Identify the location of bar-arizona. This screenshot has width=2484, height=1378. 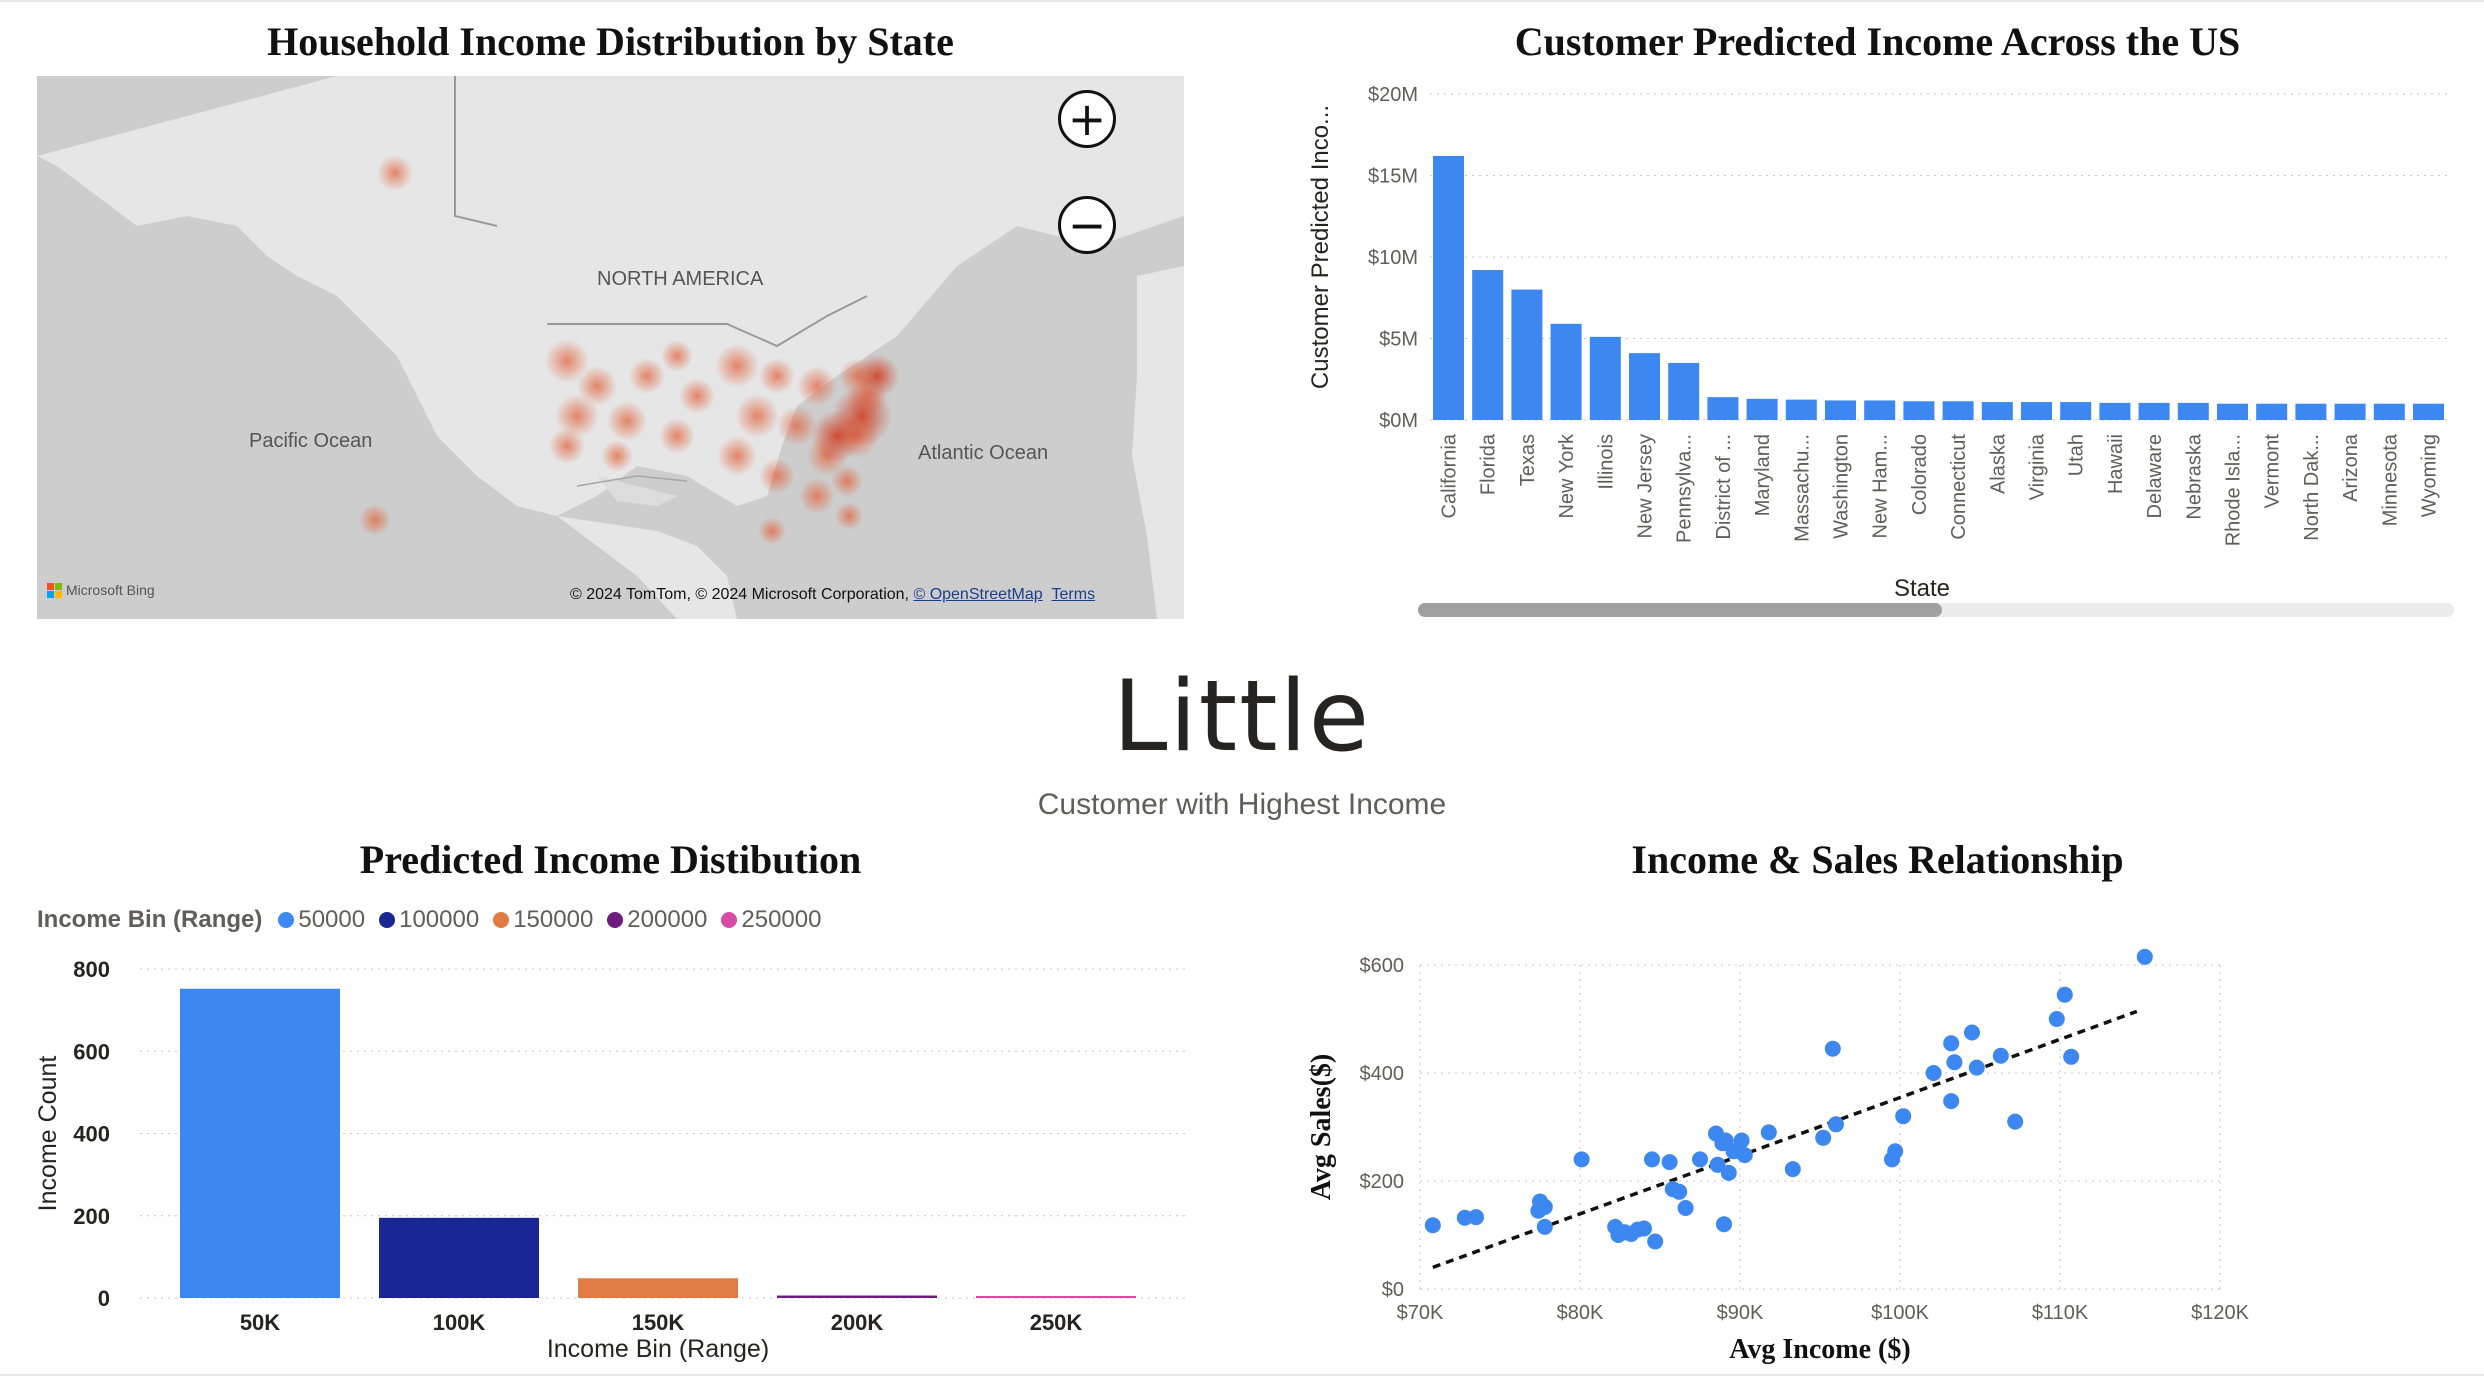
(2350, 411).